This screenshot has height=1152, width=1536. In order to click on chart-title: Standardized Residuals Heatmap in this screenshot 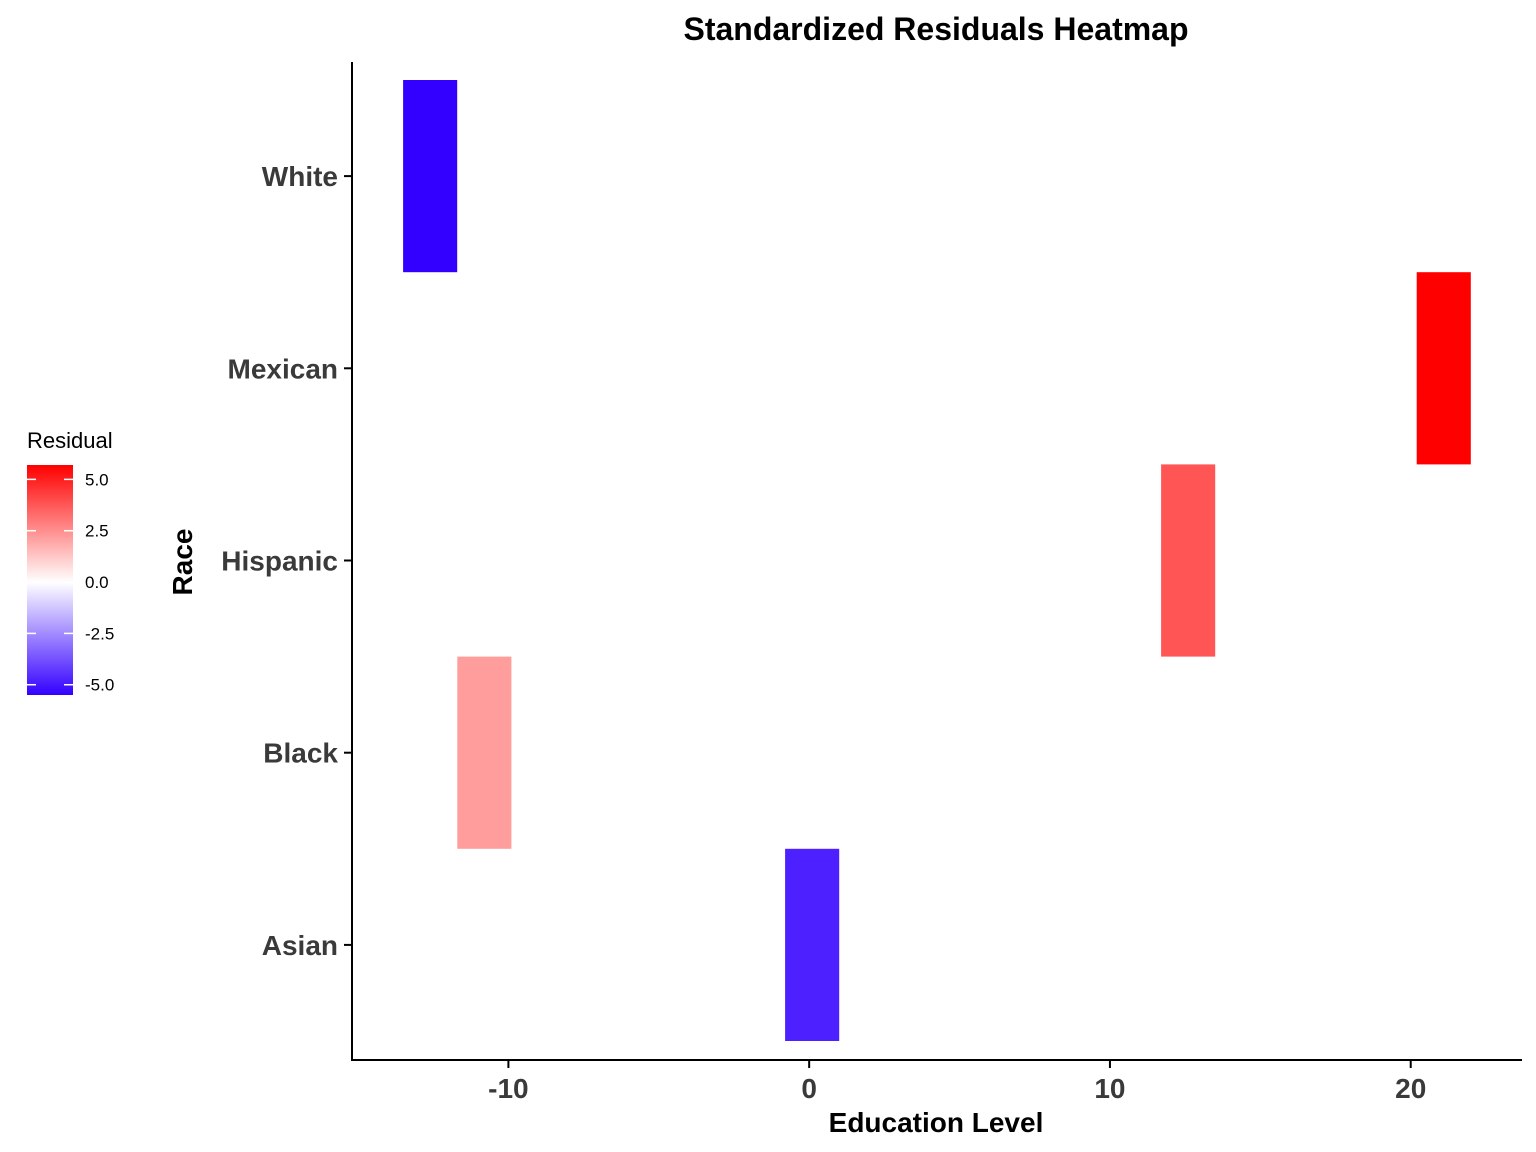, I will do `click(935, 29)`.